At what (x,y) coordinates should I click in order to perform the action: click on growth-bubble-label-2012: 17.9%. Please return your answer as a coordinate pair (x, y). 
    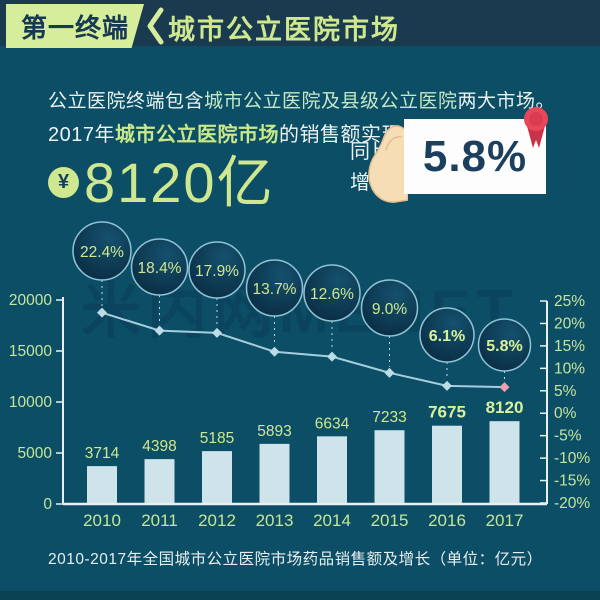
    Looking at the image, I should click on (217, 271).